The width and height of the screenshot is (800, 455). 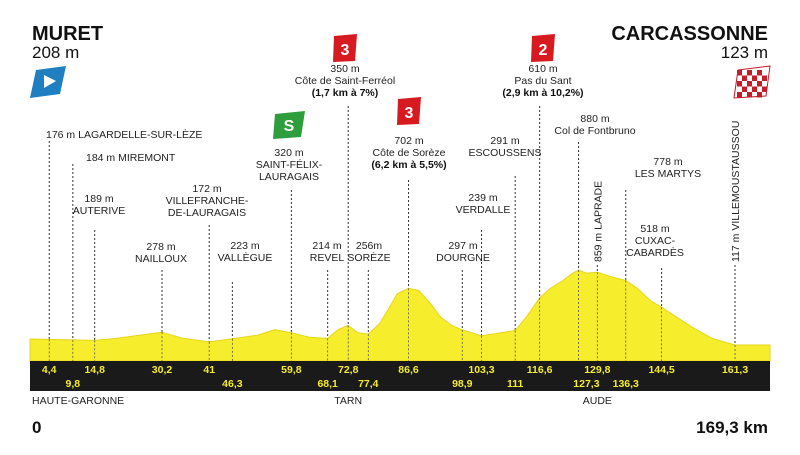 What do you see at coordinates (98, 199) in the screenshot?
I see `waypoint-label-line: 189 m` at bounding box center [98, 199].